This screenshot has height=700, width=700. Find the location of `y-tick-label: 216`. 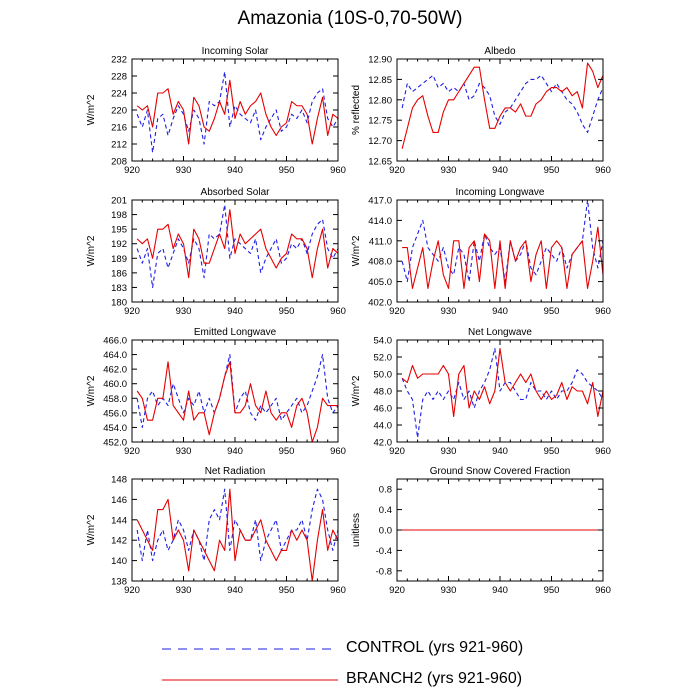

y-tick-label: 216 is located at coordinates (119, 128).